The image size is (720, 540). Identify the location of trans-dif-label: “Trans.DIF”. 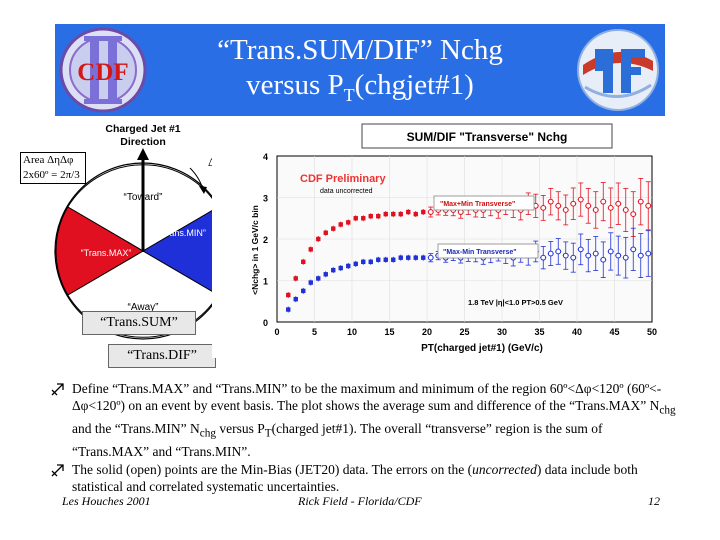
(162, 356).